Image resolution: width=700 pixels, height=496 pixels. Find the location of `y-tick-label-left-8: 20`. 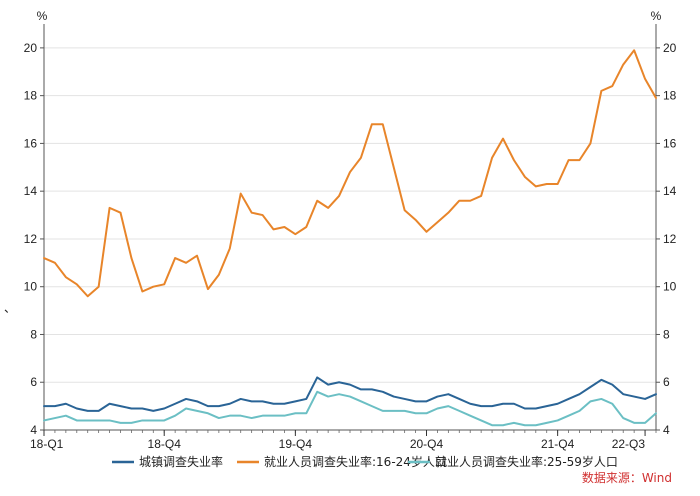

y-tick-label-left-8: 20 is located at coordinates (31, 48).